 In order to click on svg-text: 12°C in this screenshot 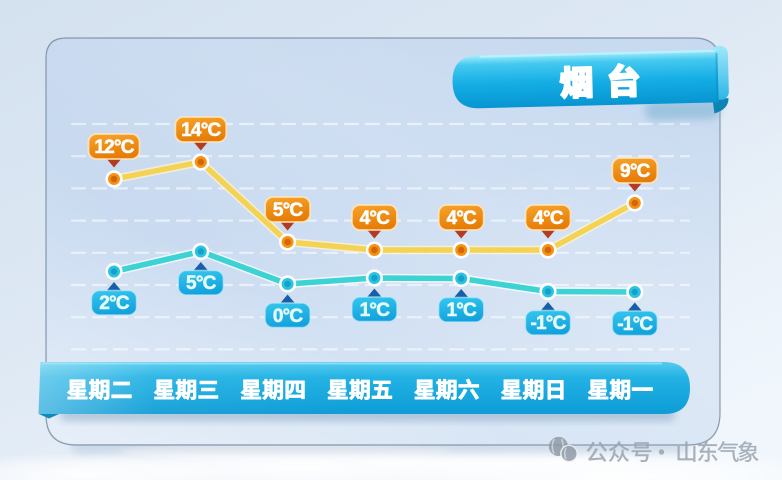, I will do `click(114, 147)`.